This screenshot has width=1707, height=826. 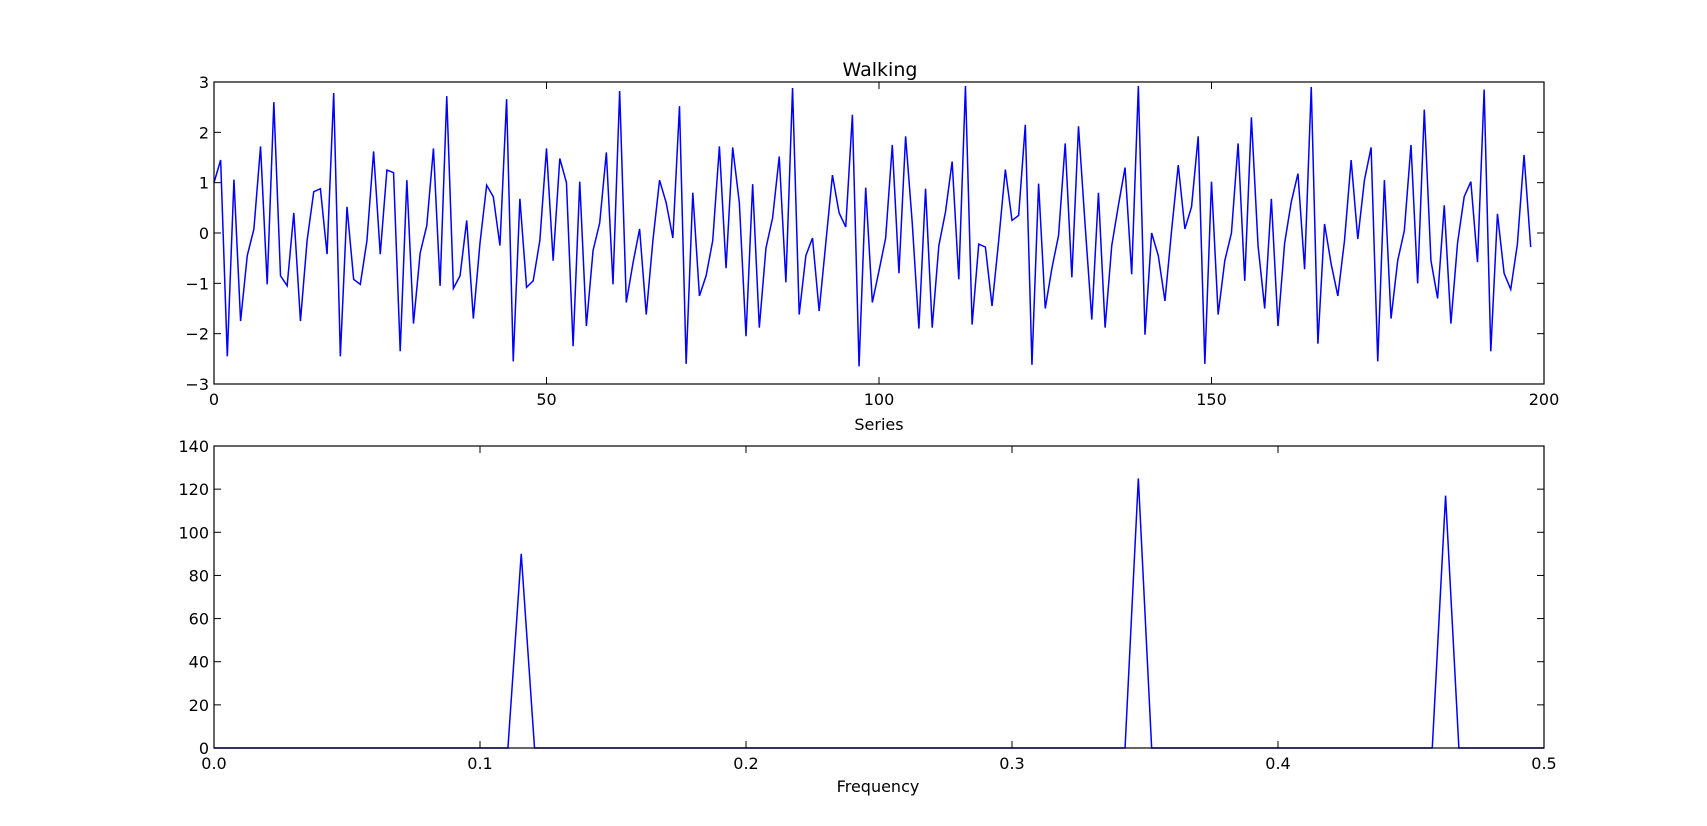 What do you see at coordinates (1211, 399) in the screenshot?
I see `x-tick-label: 150` at bounding box center [1211, 399].